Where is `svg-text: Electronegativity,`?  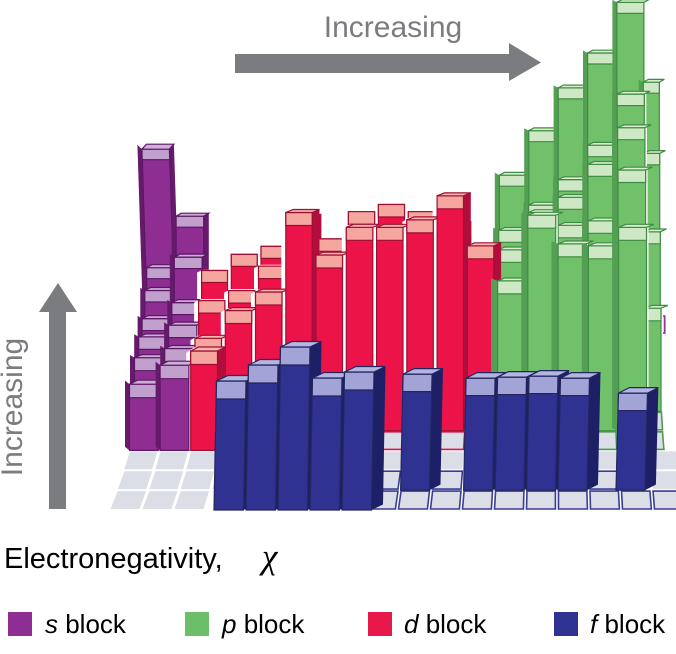 svg-text: Electronegativity, is located at coordinates (113, 559).